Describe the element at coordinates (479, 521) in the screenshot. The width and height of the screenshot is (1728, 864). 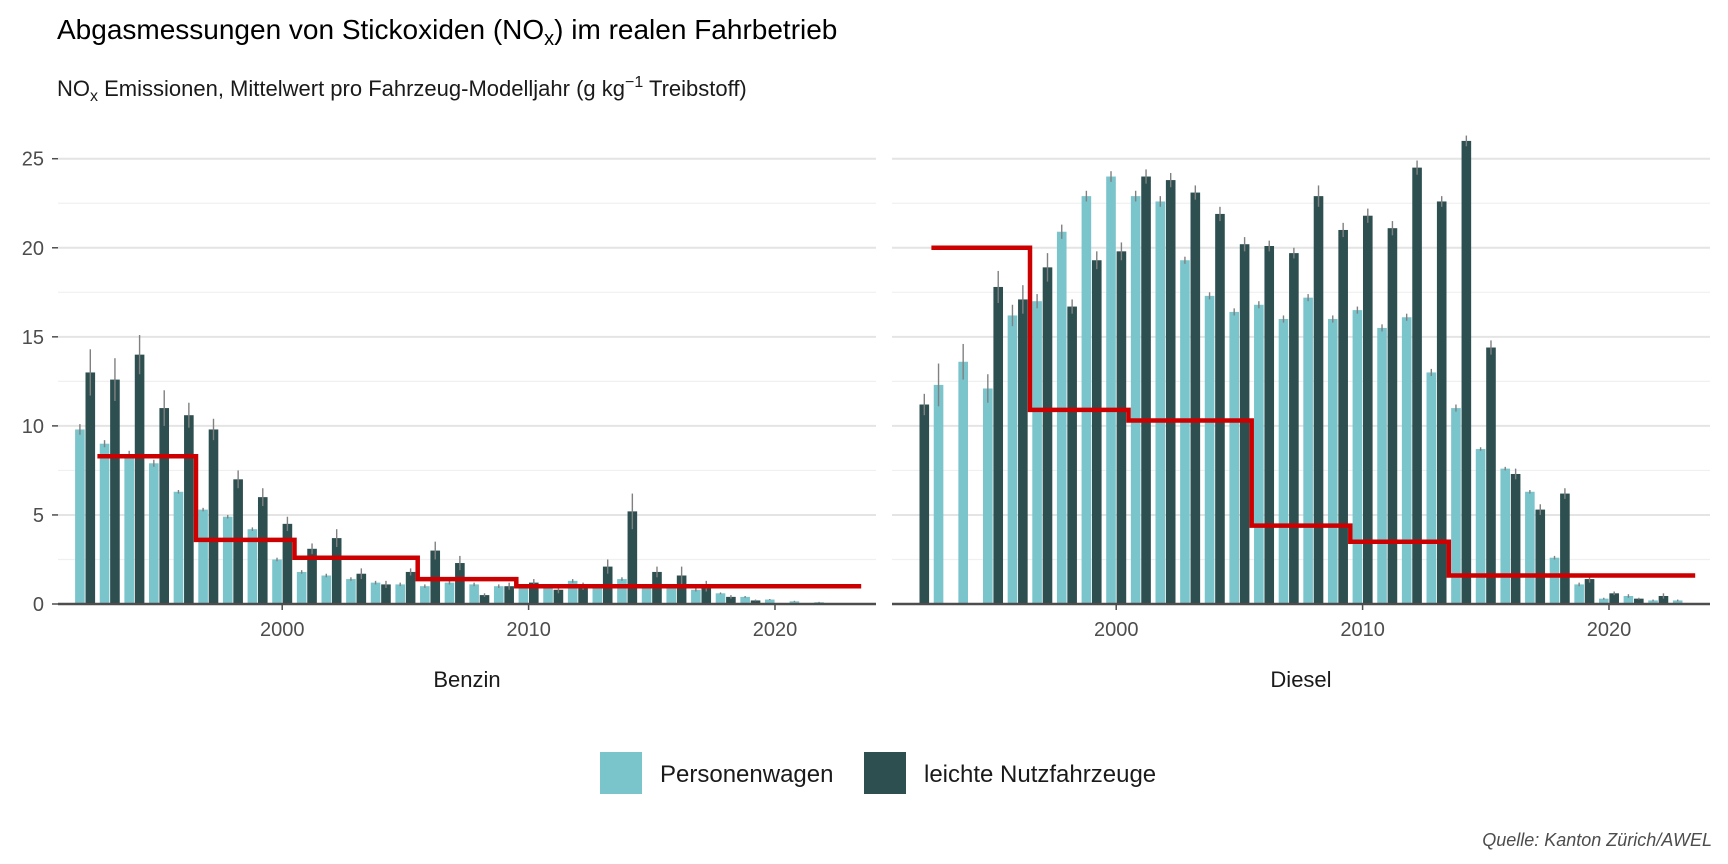
I see `limit-step-line` at that location.